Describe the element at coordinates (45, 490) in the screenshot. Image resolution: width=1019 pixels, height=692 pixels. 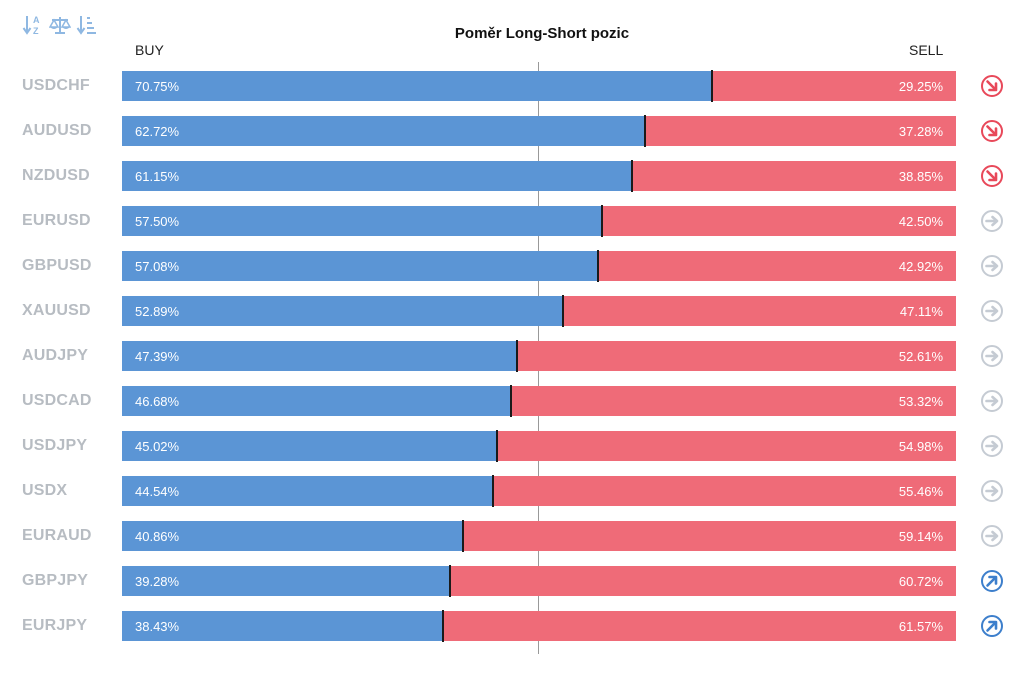
I see `symbol-label: USDX` at that location.